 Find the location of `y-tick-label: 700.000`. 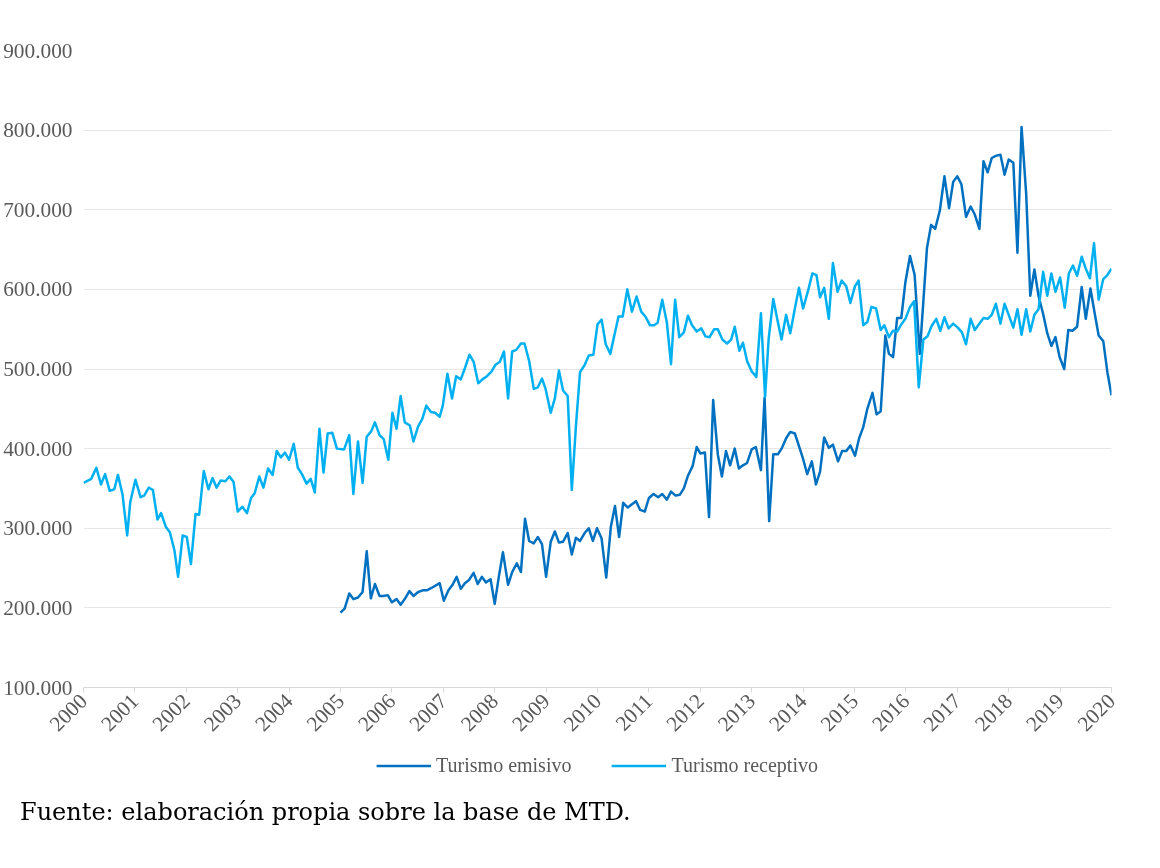

y-tick-label: 700.000 is located at coordinates (38, 209).